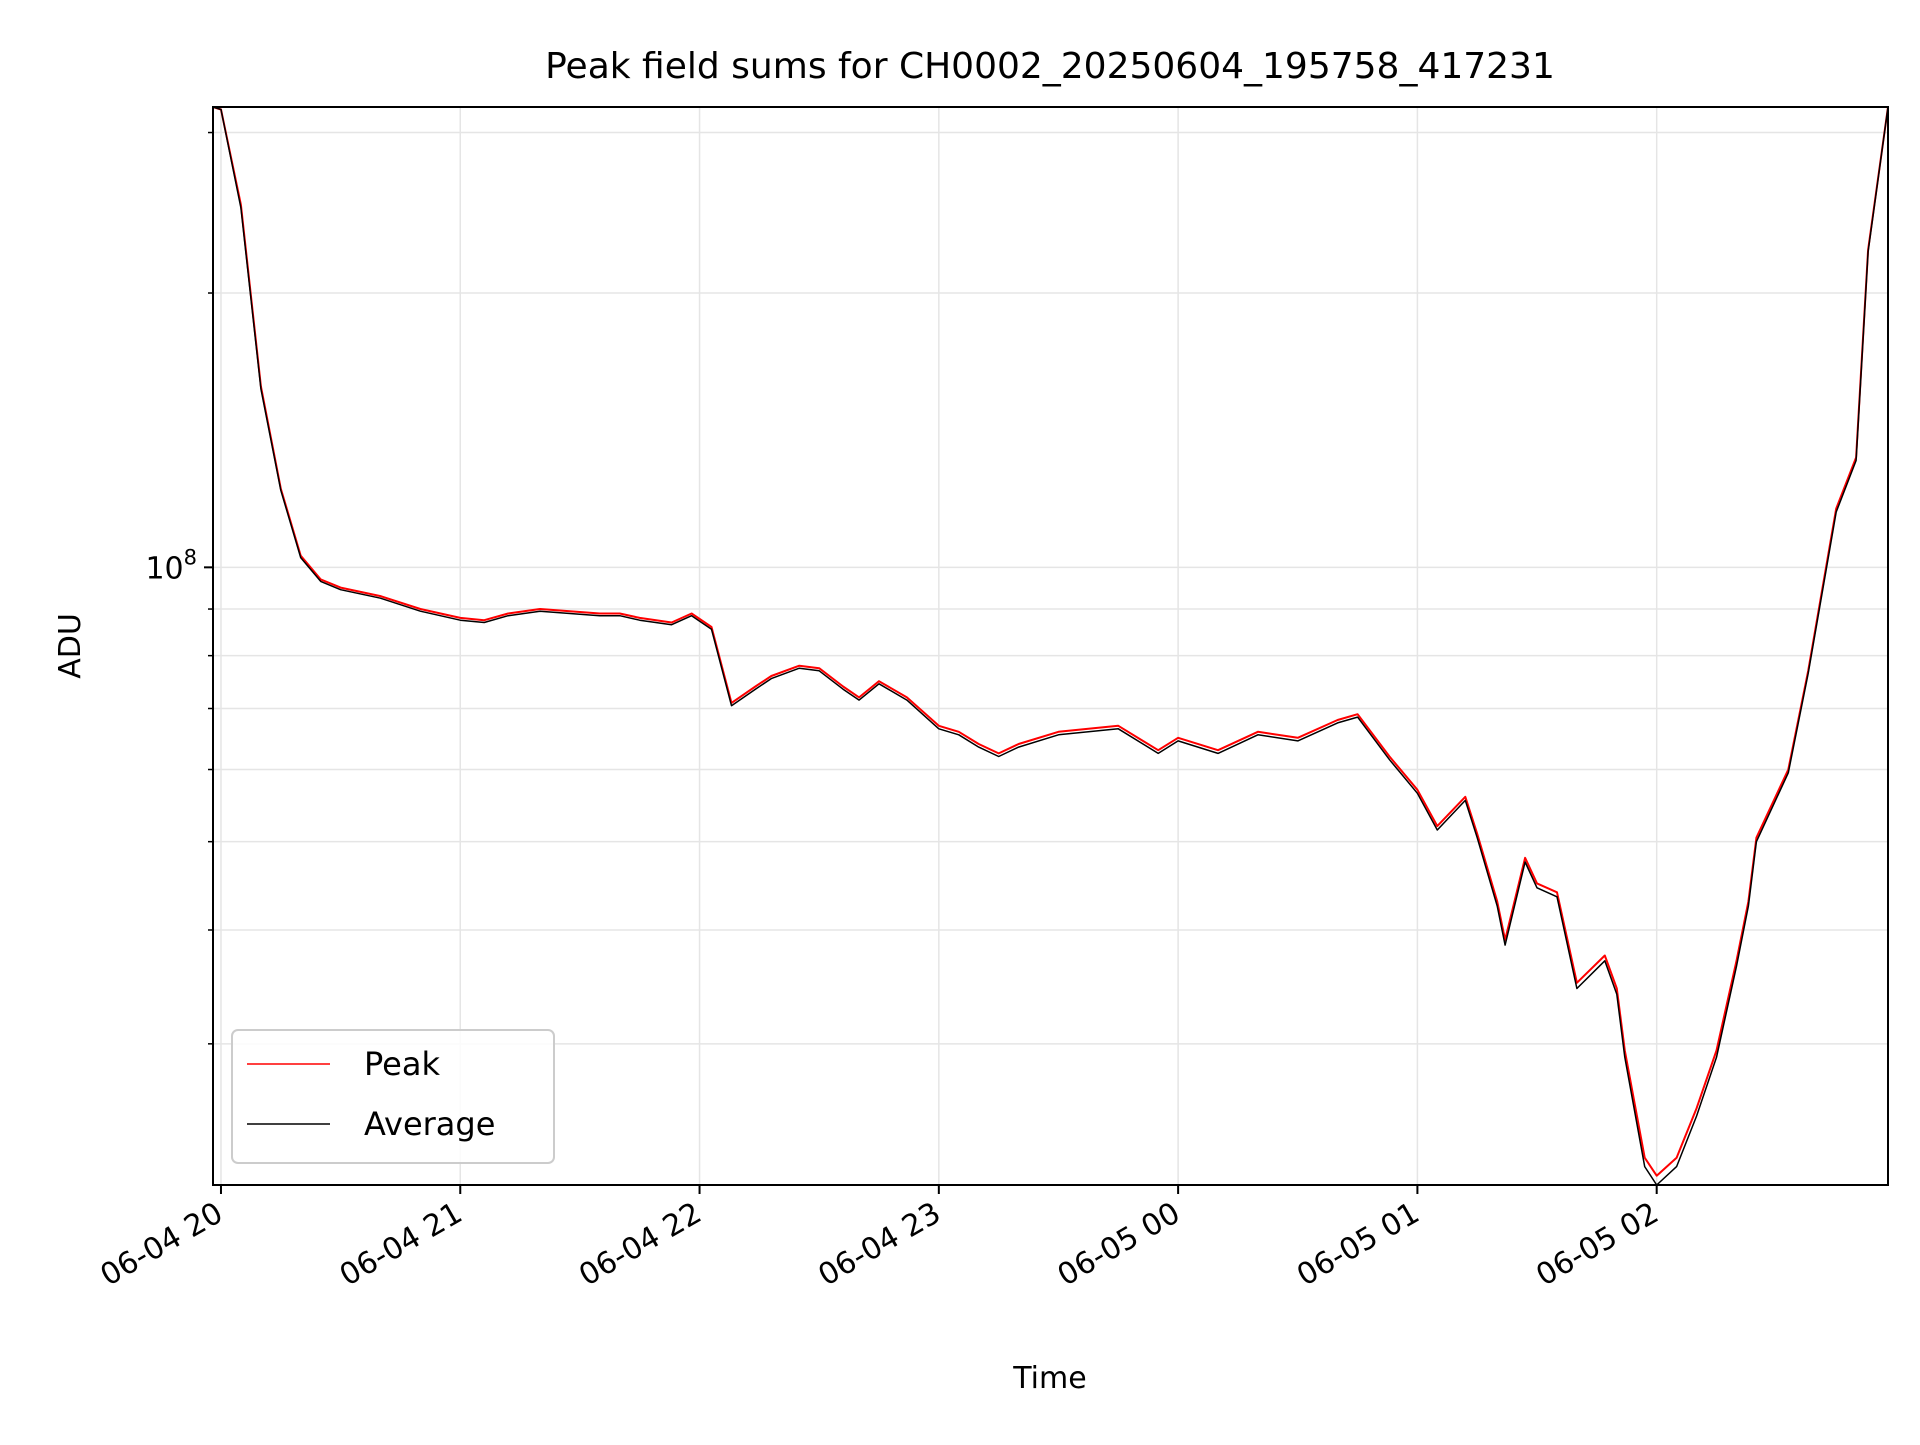  Describe the element at coordinates (179, 588) in the screenshot. I see `y-axis-ticks: 108` at that location.